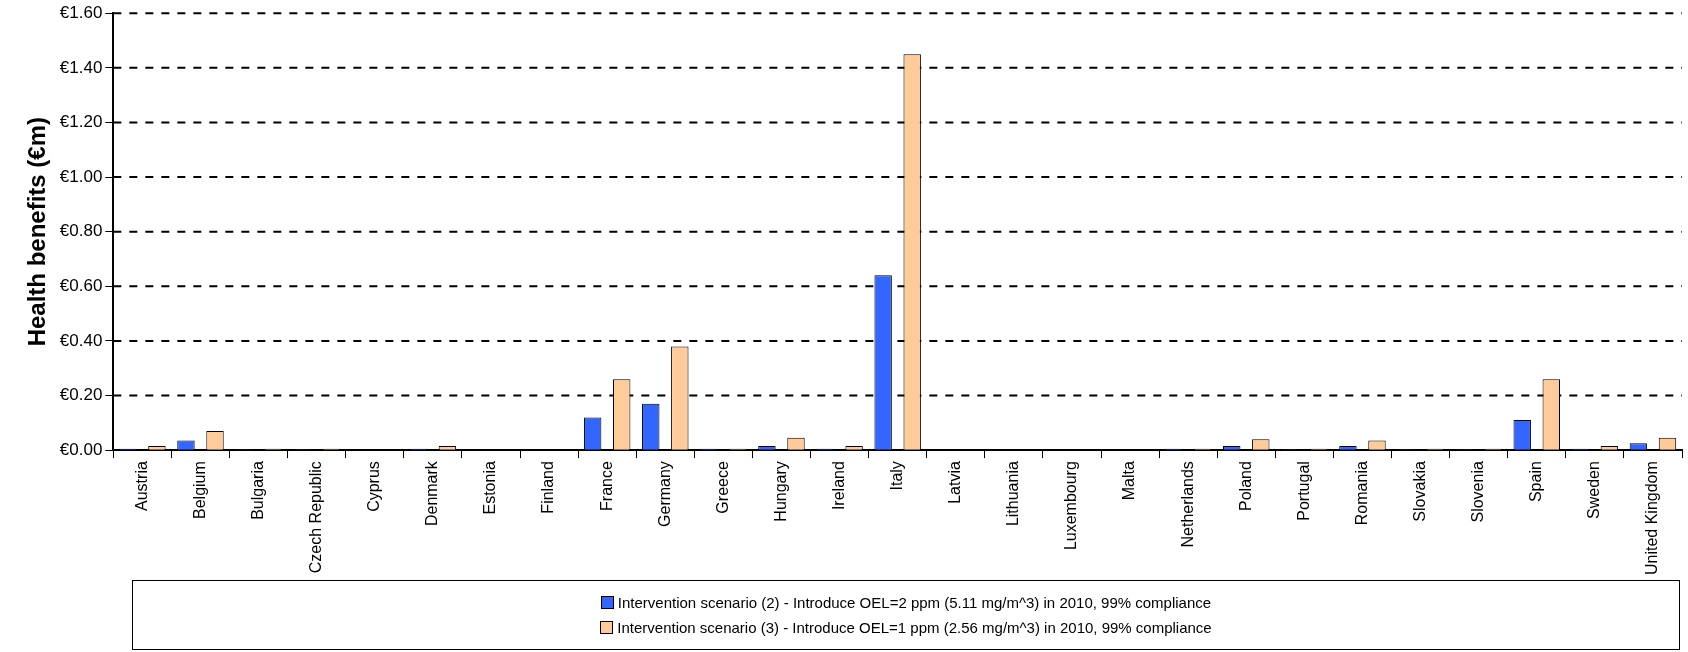 The width and height of the screenshot is (1688, 652). Describe the element at coordinates (81, 449) in the screenshot. I see `y-tick-label: €0.00` at that location.